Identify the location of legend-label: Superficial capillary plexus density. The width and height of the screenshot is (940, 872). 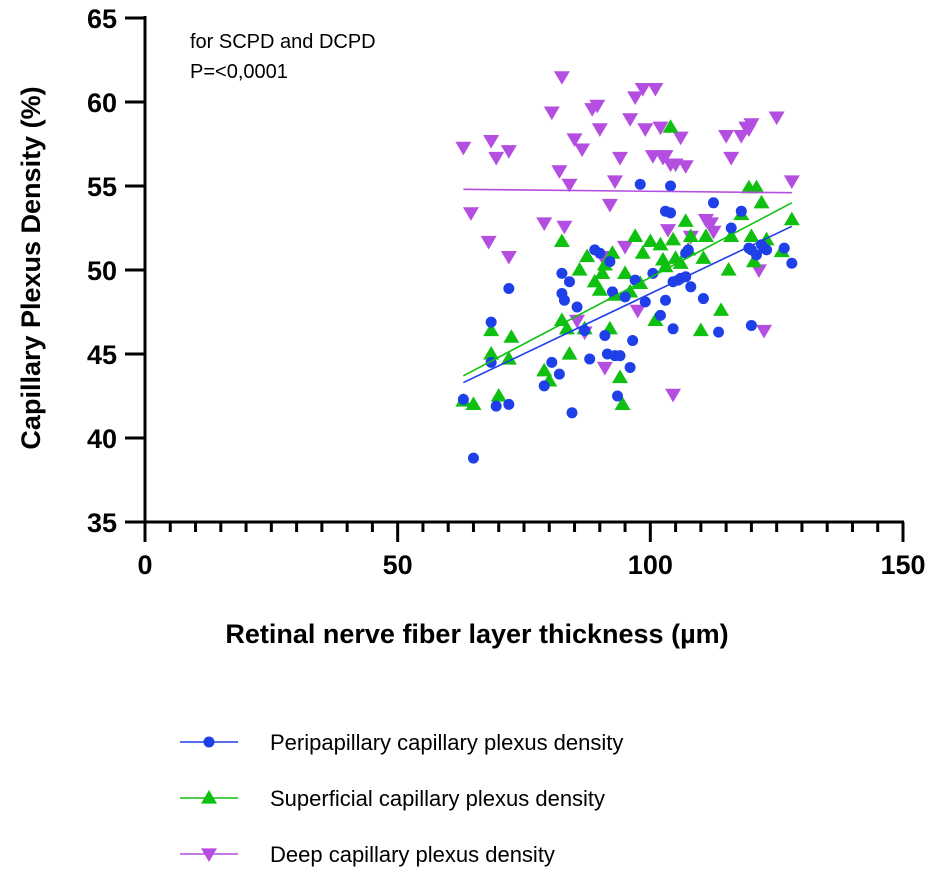
(437, 798).